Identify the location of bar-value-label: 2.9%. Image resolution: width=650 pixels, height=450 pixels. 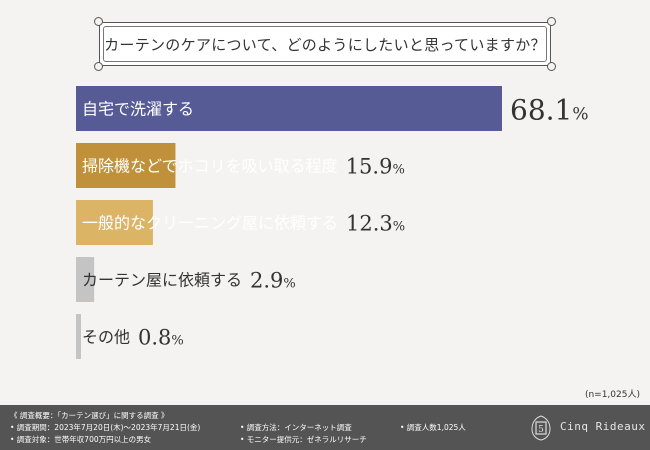
(273, 281).